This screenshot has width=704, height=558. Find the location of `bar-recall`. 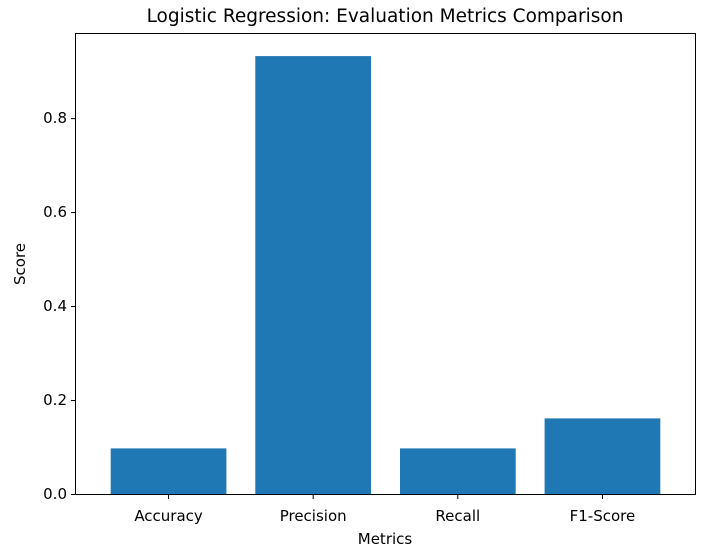

bar-recall is located at coordinates (458, 471).